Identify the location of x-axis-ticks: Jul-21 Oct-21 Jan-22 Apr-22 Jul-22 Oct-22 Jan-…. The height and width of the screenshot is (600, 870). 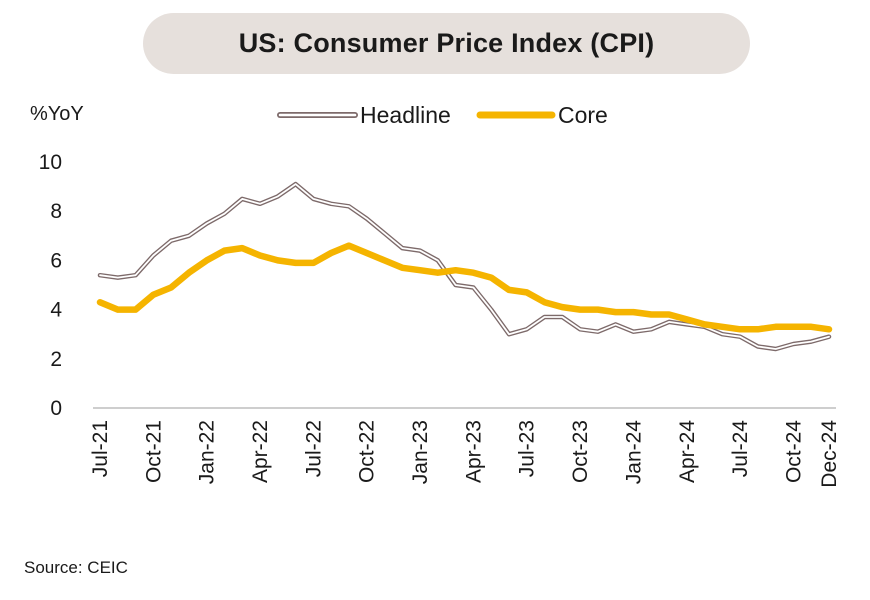
(465, 454).